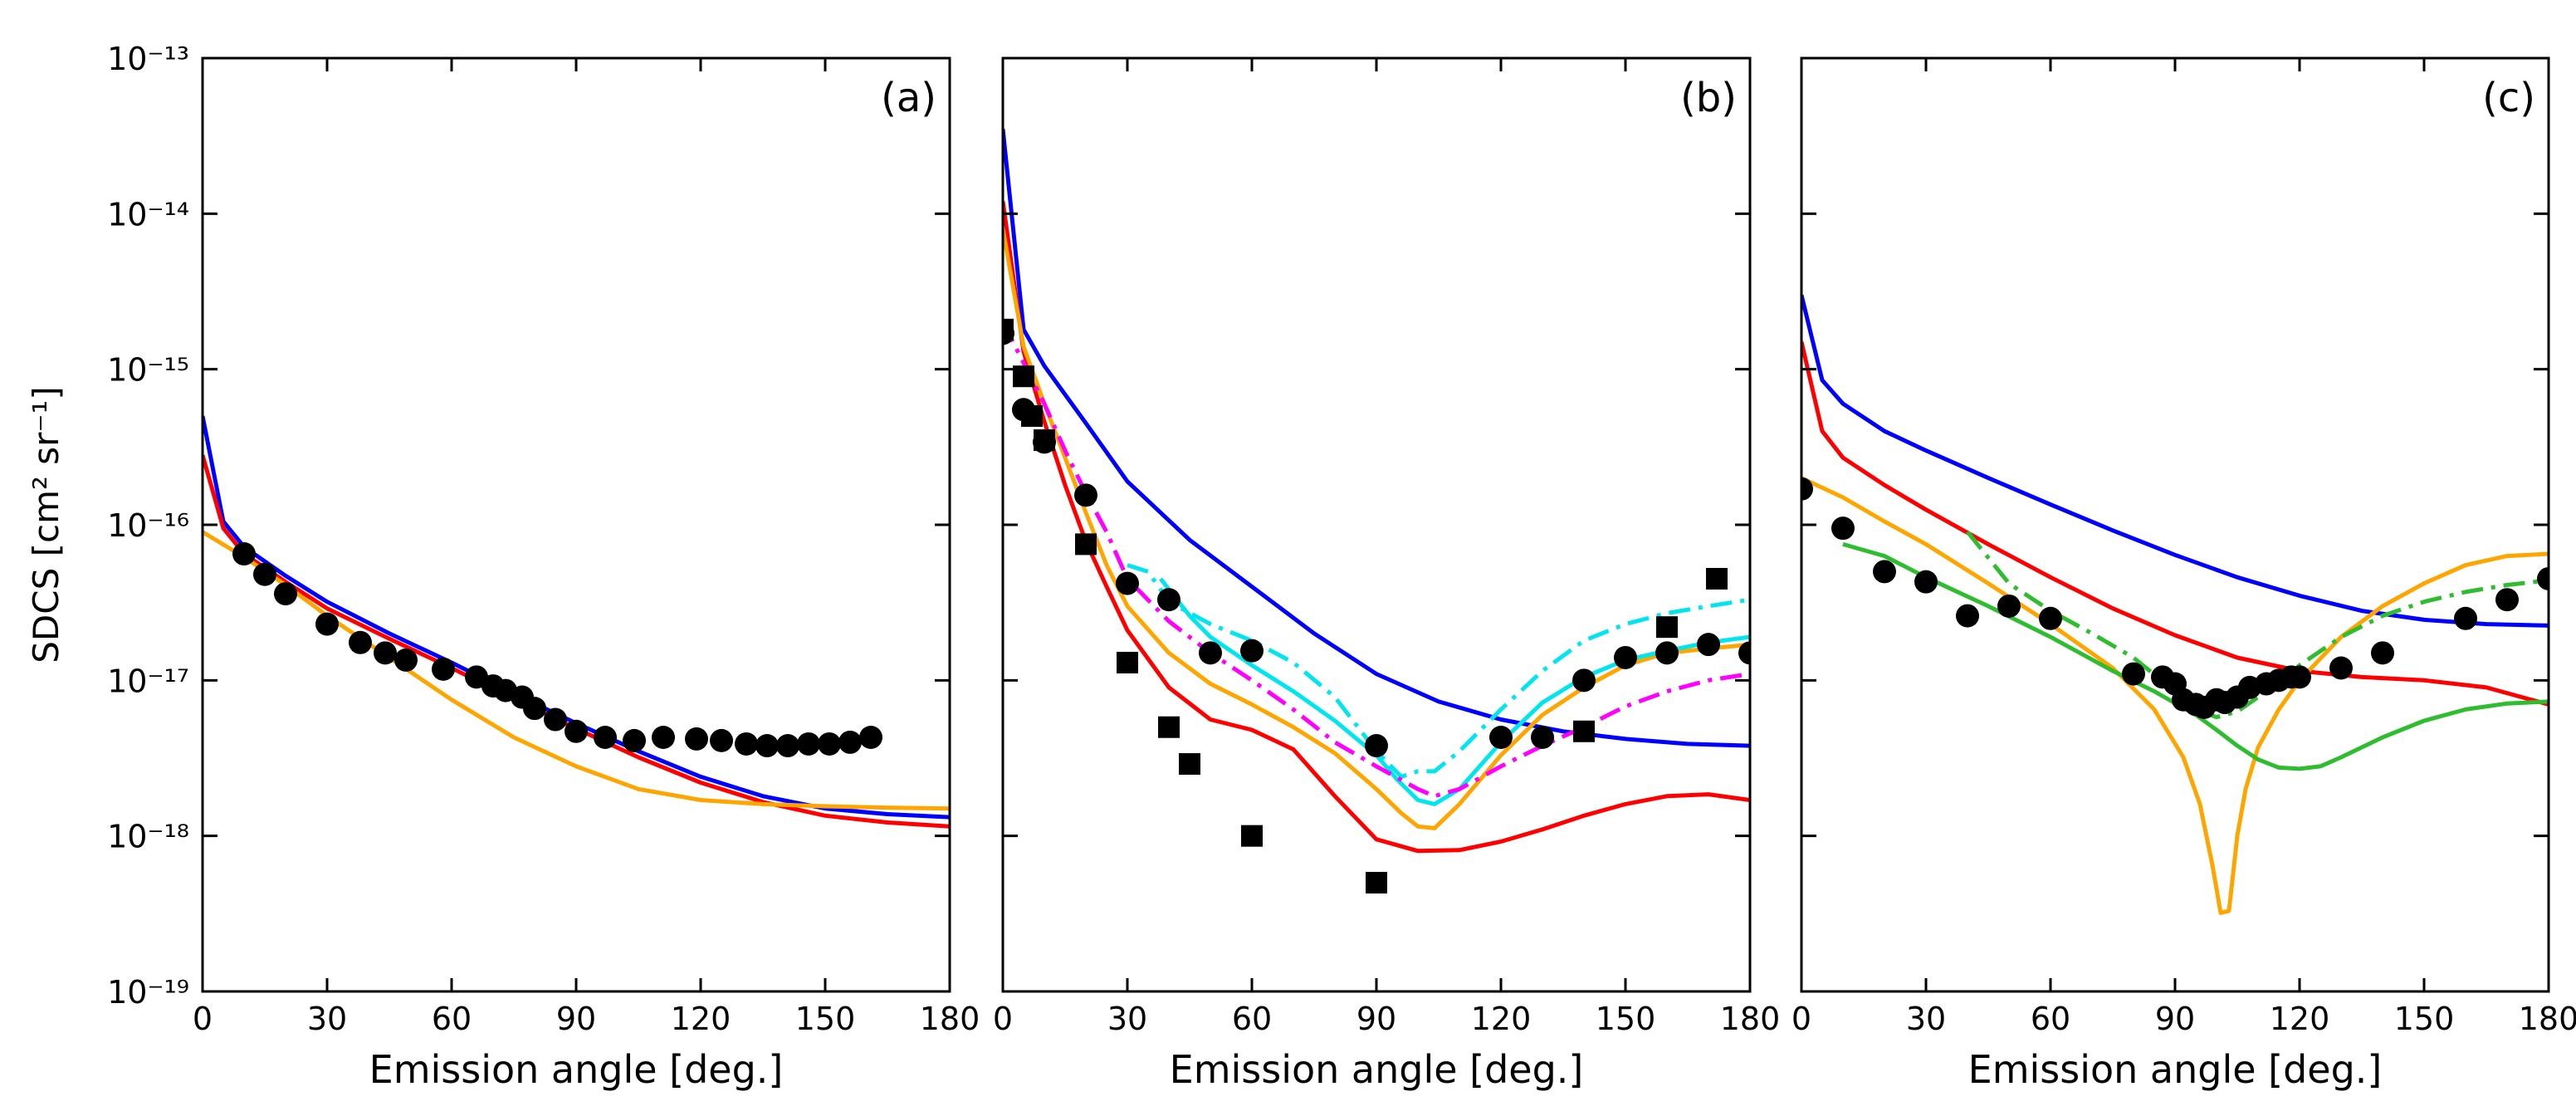 Image resolution: width=2576 pixels, height=1116 pixels. I want to click on series-line-red, so click(2175, 524).